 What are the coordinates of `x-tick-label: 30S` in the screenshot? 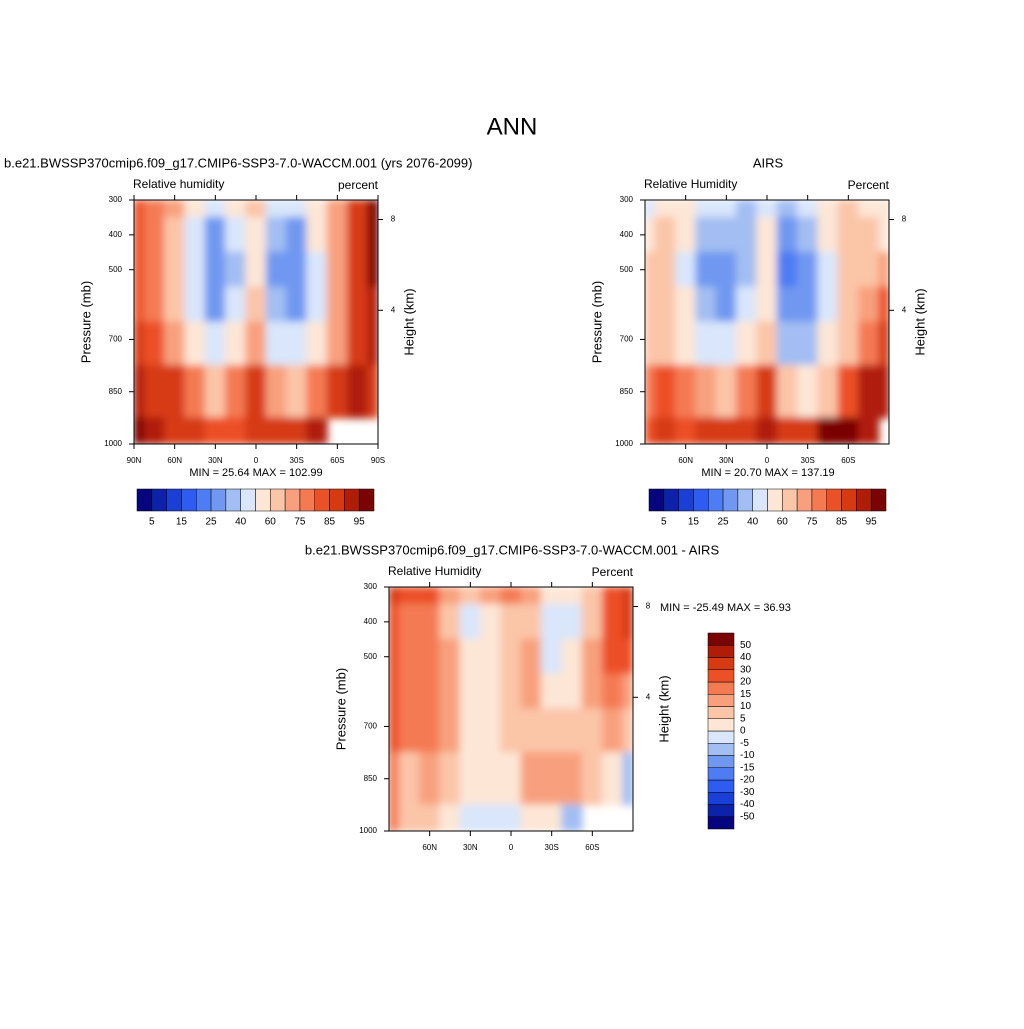 It's located at (297, 460).